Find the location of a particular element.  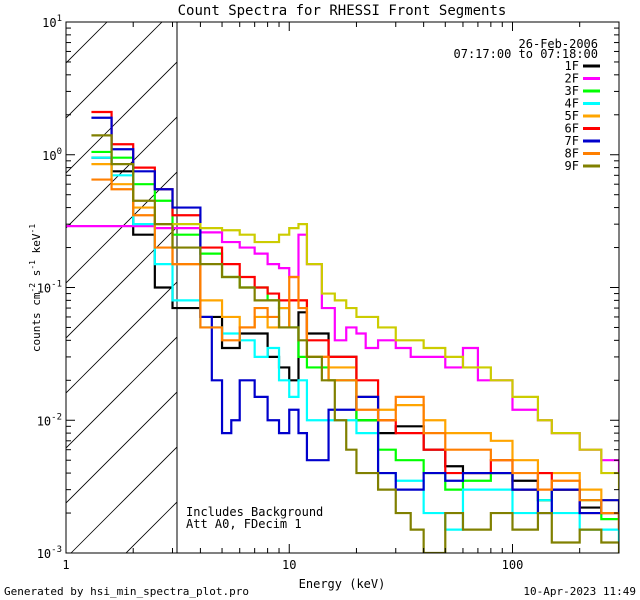

footer-timestamp: 10-Apr-2023 11:49 is located at coordinates (579, 591).